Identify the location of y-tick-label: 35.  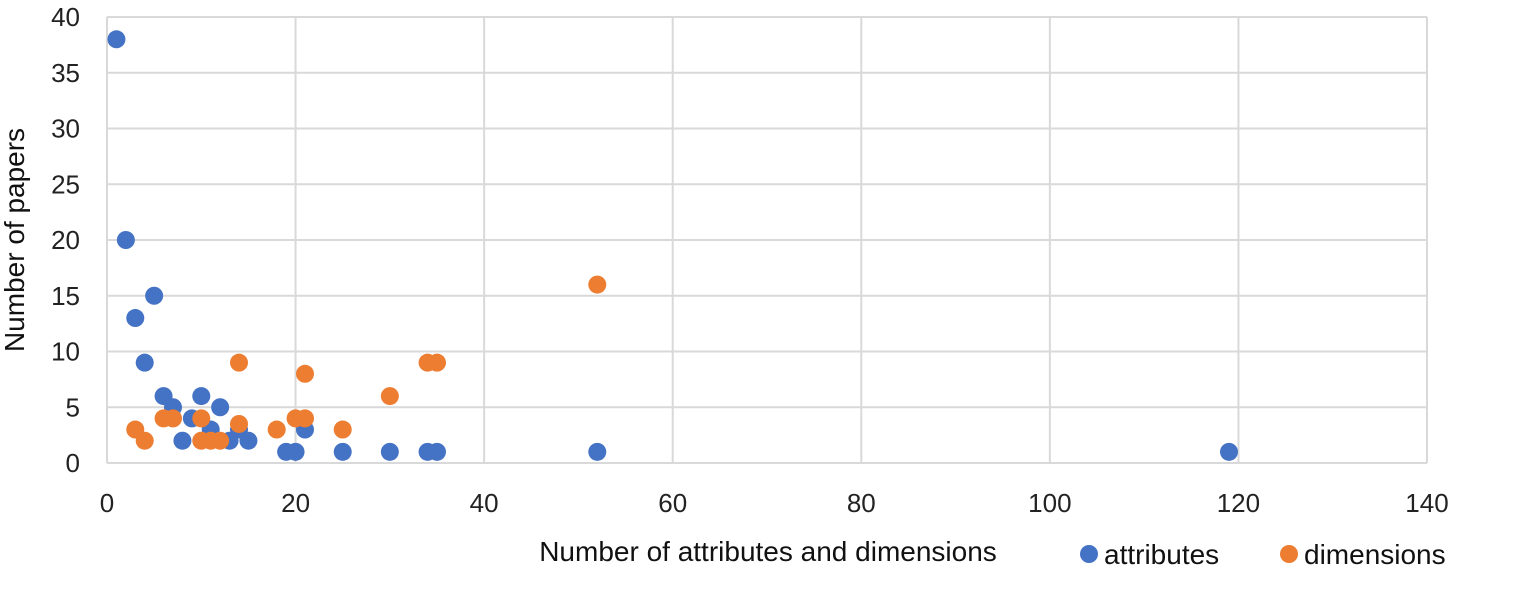
(65, 73).